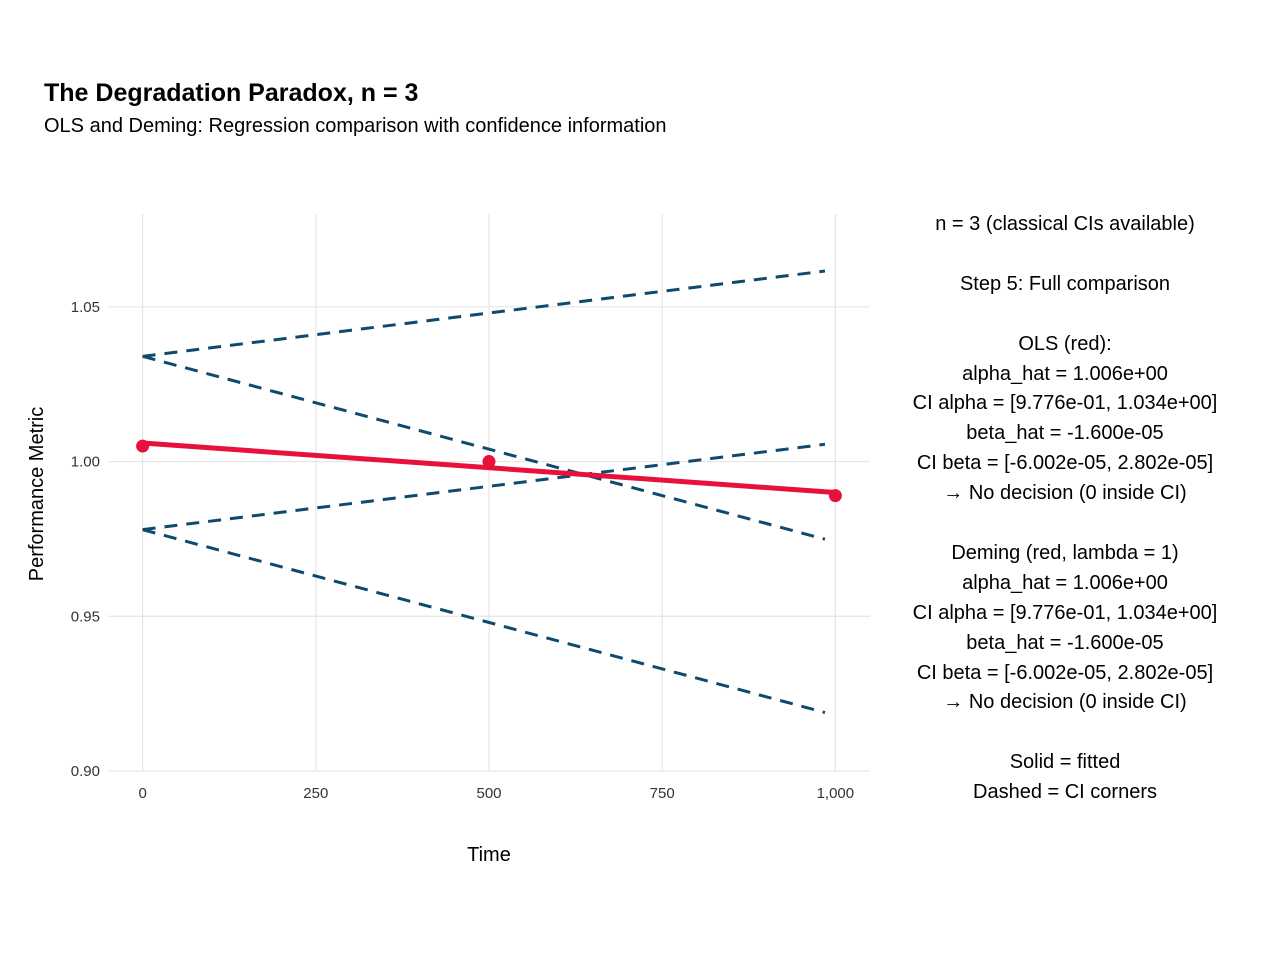  What do you see at coordinates (1065, 224) in the screenshot?
I see `annotation-line: n = 3 (classical CIs available)` at bounding box center [1065, 224].